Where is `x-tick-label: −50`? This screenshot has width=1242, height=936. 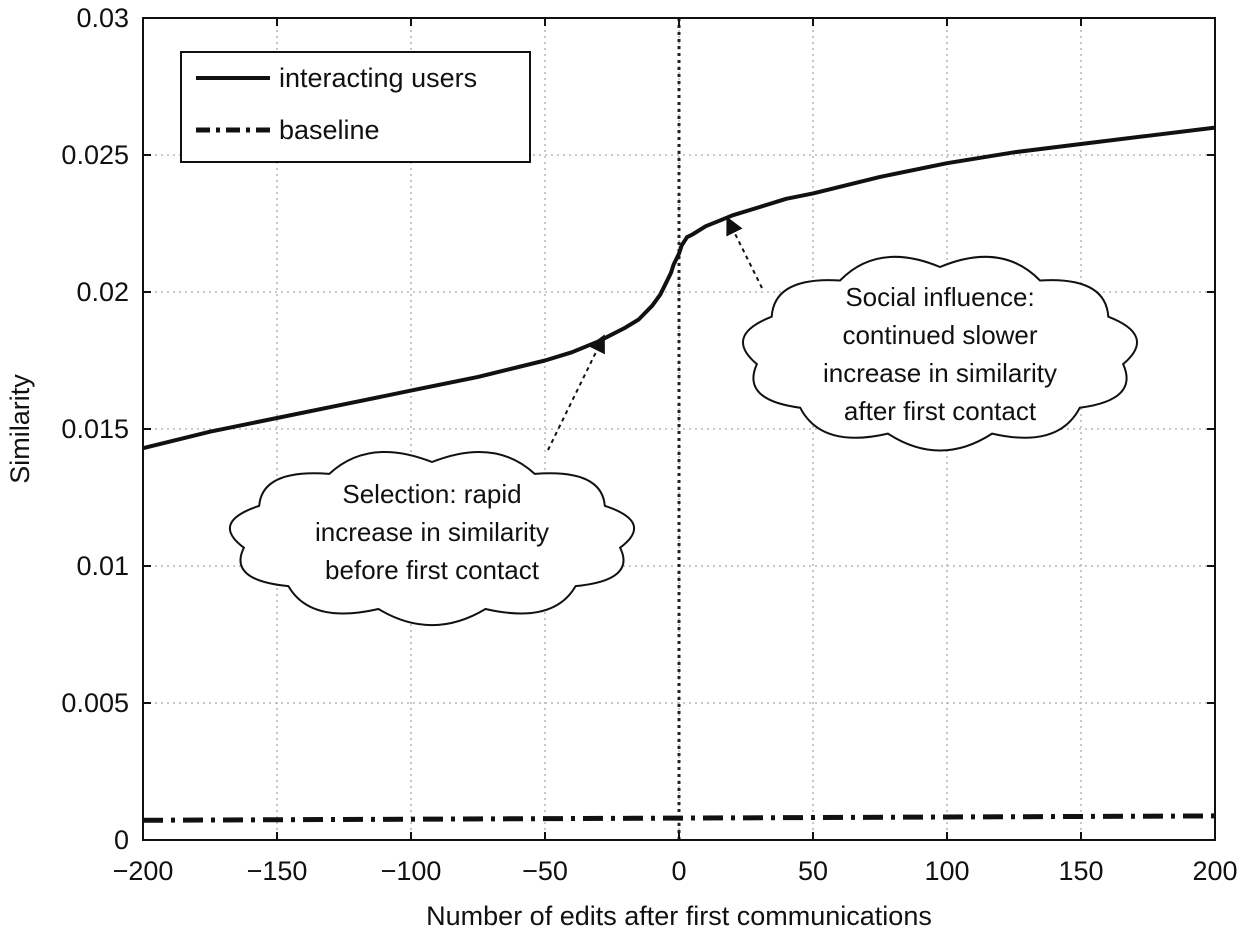 x-tick-label: −50 is located at coordinates (545, 871).